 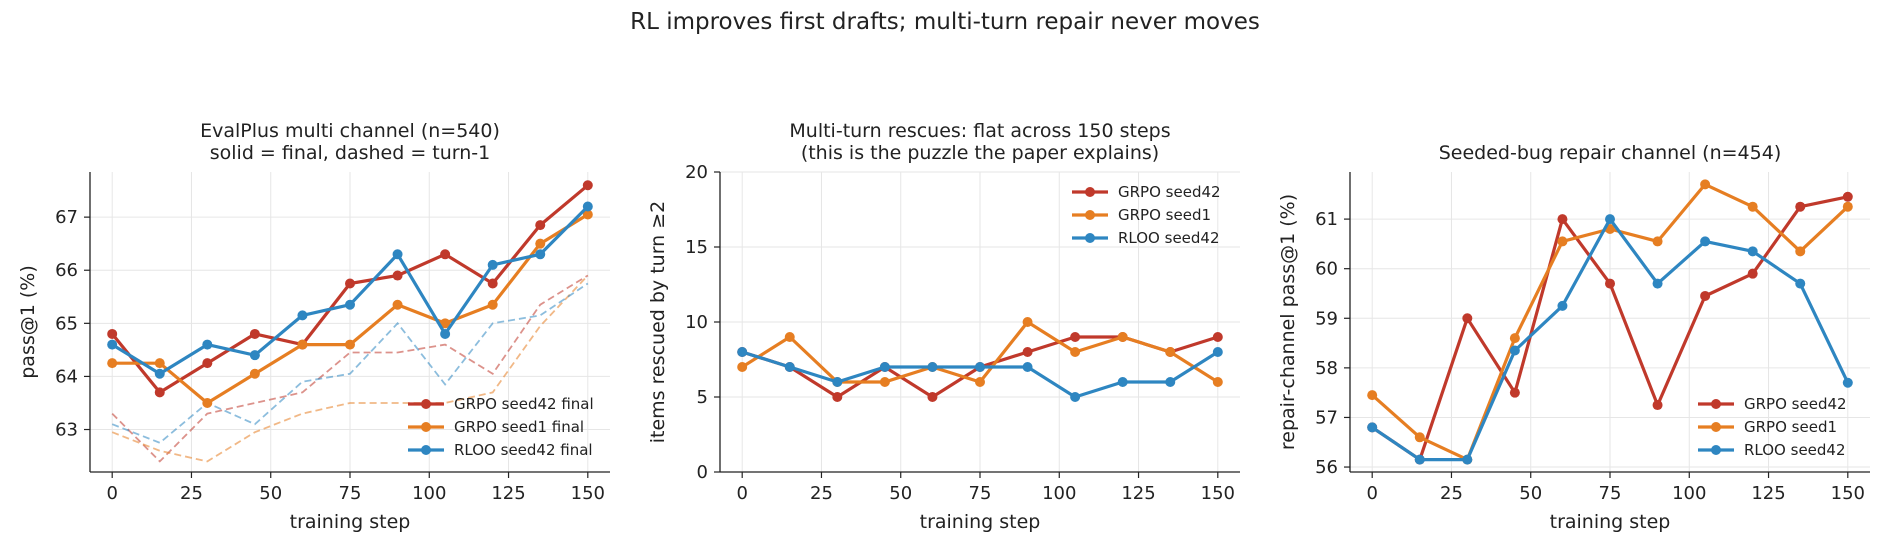 What do you see at coordinates (1326, 467) in the screenshot?
I see `y-tick-label: 56` at bounding box center [1326, 467].